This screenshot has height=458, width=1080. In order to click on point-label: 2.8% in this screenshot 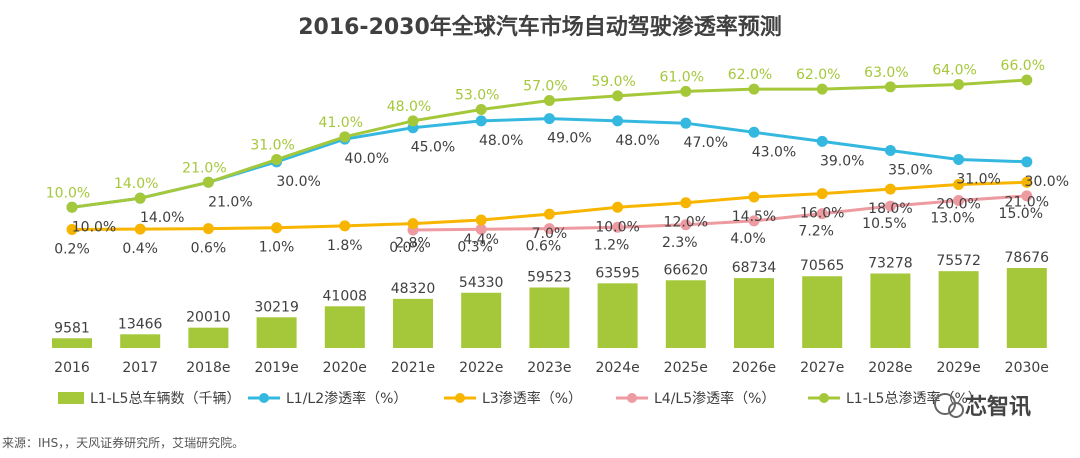, I will do `click(413, 244)`.